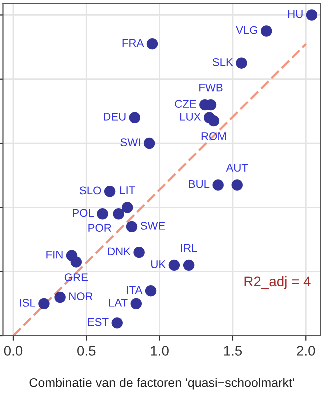 This screenshot has height=400, width=324. I want to click on x-tick-label: 1.5, so click(233, 351).